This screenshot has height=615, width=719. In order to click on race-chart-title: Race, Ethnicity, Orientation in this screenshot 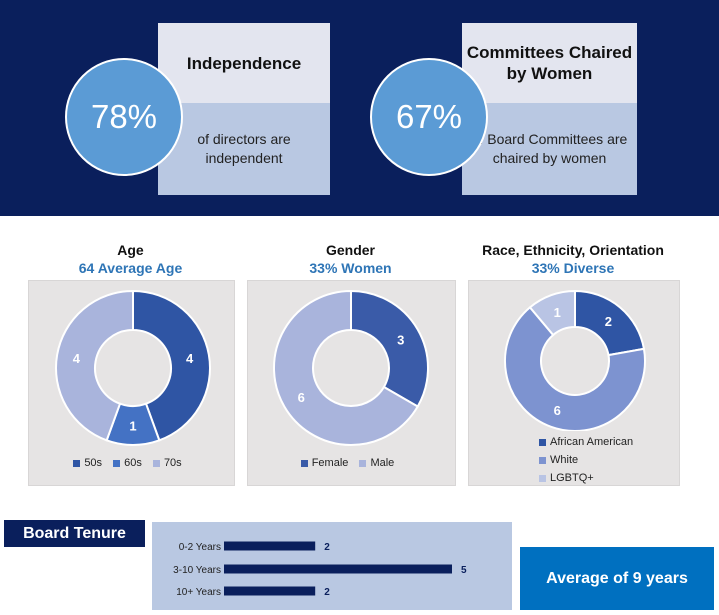, I will do `click(573, 250)`.